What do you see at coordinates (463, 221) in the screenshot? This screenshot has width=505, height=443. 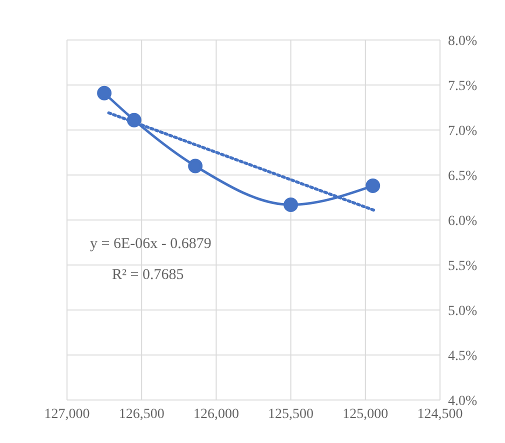 I see `y-tick-label: 6.0%` at bounding box center [463, 221].